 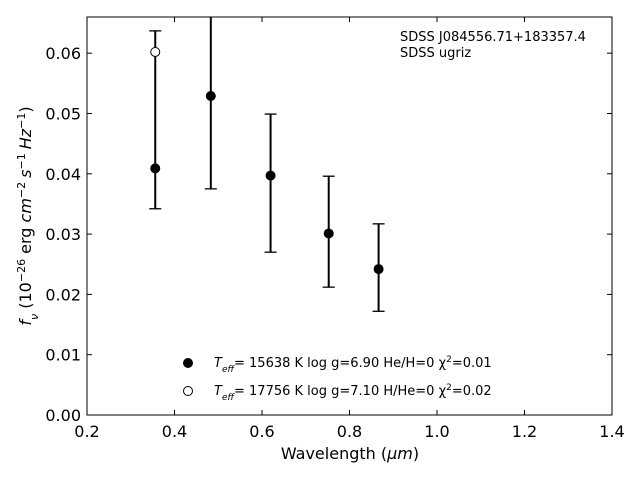 What do you see at coordinates (472, 363) in the screenshot?
I see `legend-1-chi: =0.01` at bounding box center [472, 363].